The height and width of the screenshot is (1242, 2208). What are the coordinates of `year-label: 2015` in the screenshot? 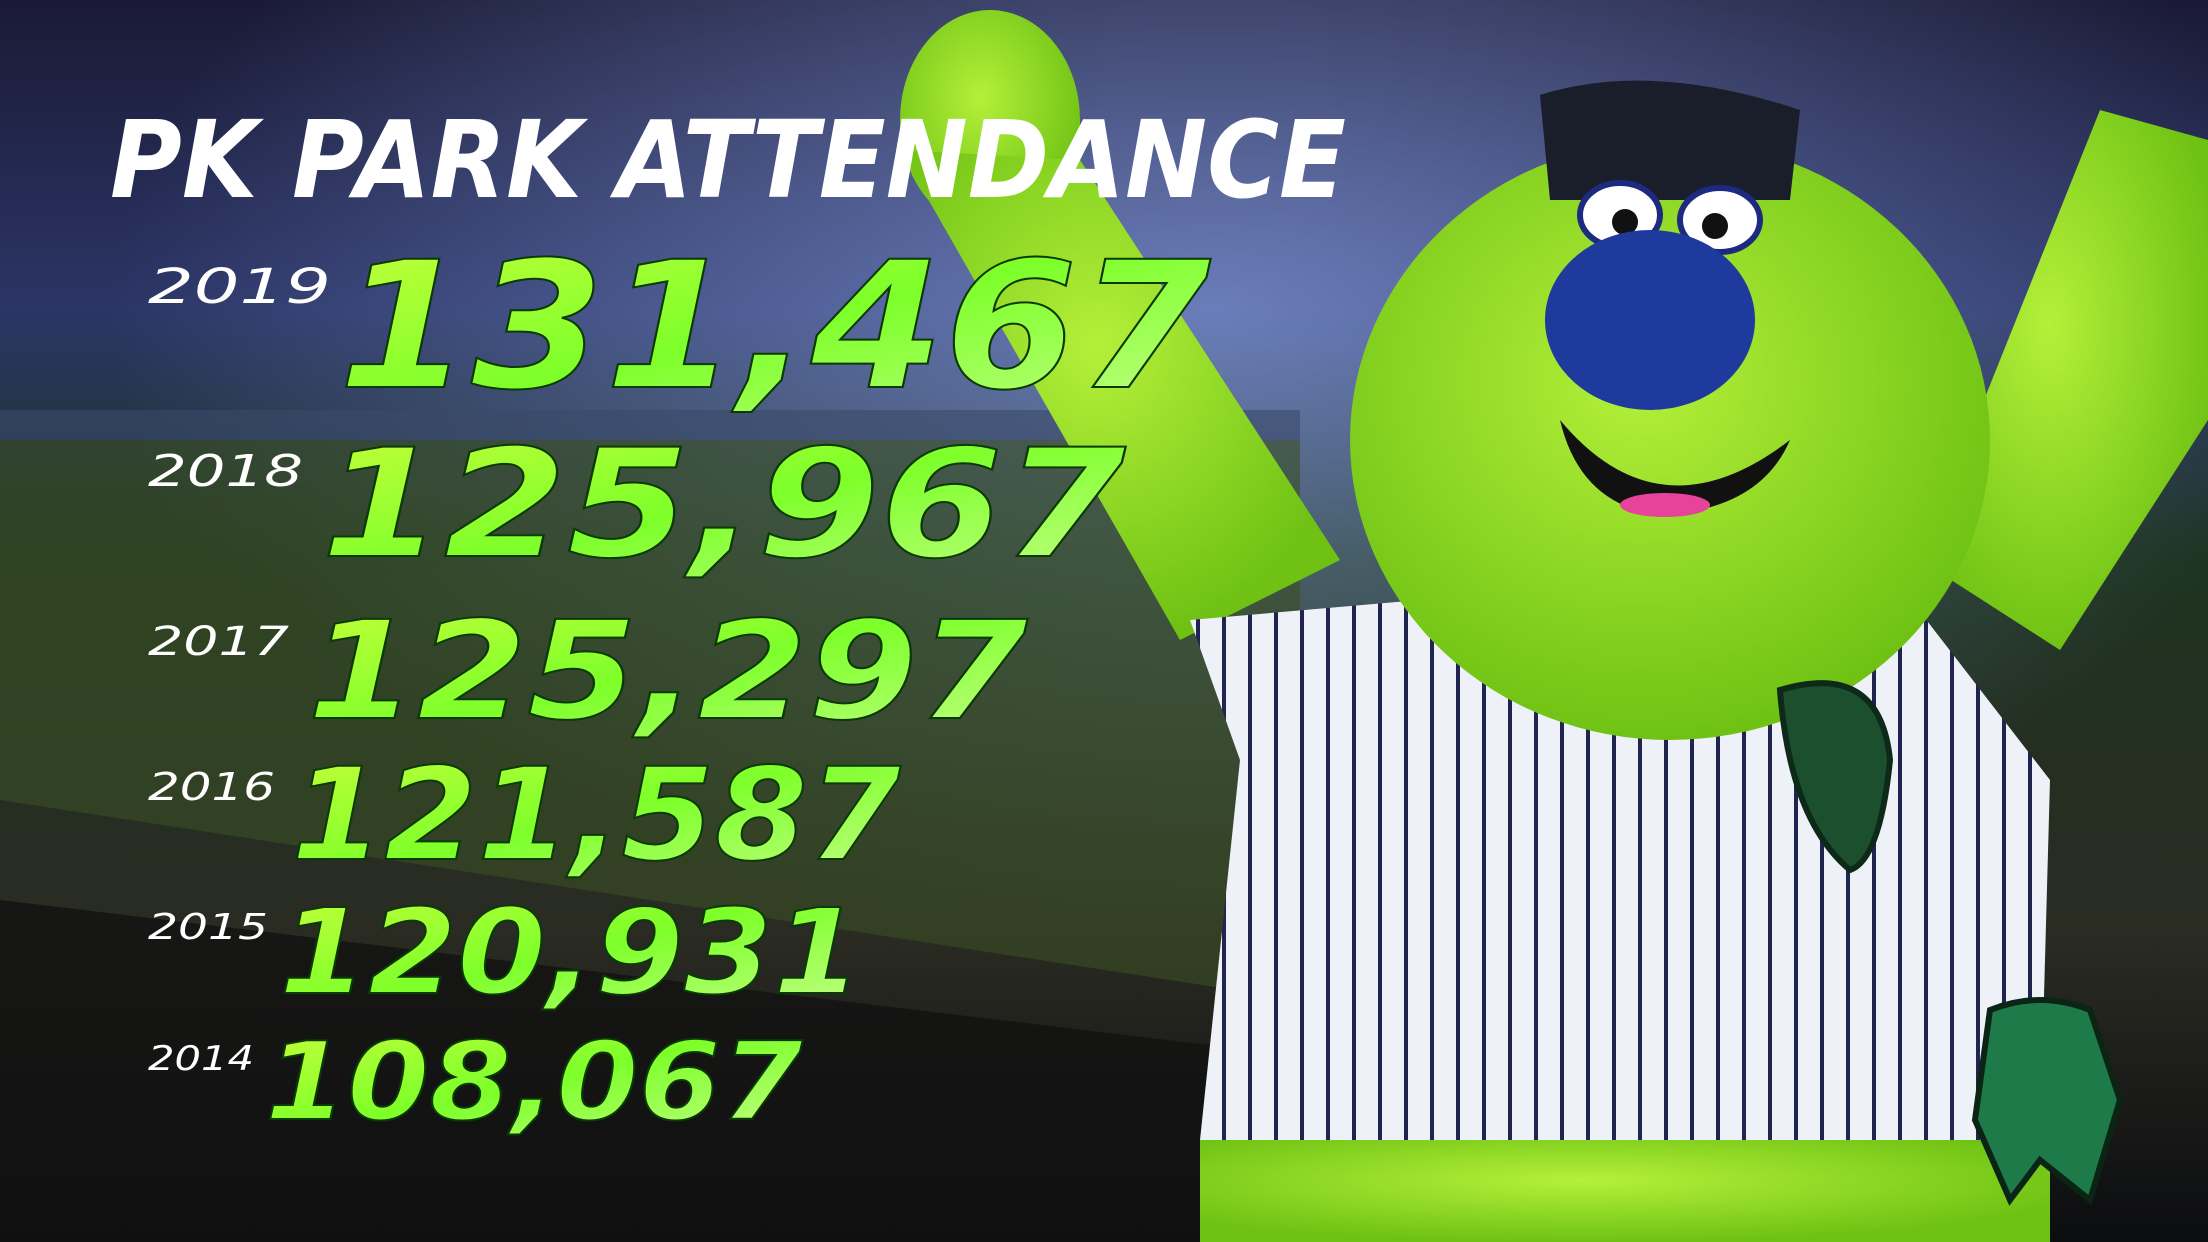 It's located at (208, 927).